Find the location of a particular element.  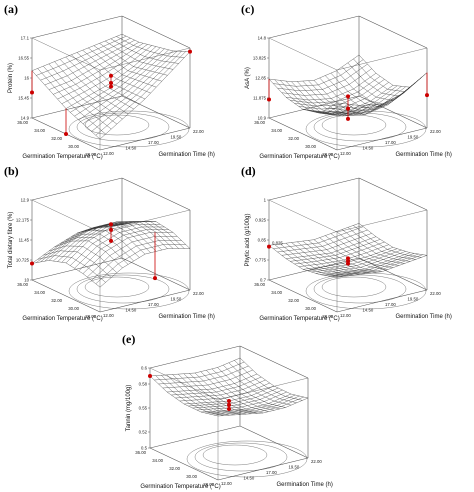

z-axis-title: AsA (%) is located at coordinates (248, 78).